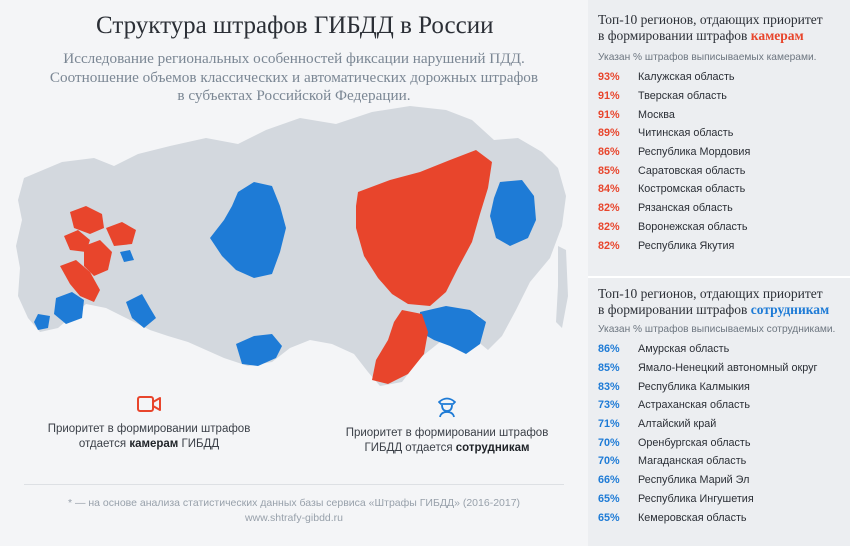  Describe the element at coordinates (674, 35) in the screenshot. I see `cameras-title-prefix: в формировании штрафов` at that location.